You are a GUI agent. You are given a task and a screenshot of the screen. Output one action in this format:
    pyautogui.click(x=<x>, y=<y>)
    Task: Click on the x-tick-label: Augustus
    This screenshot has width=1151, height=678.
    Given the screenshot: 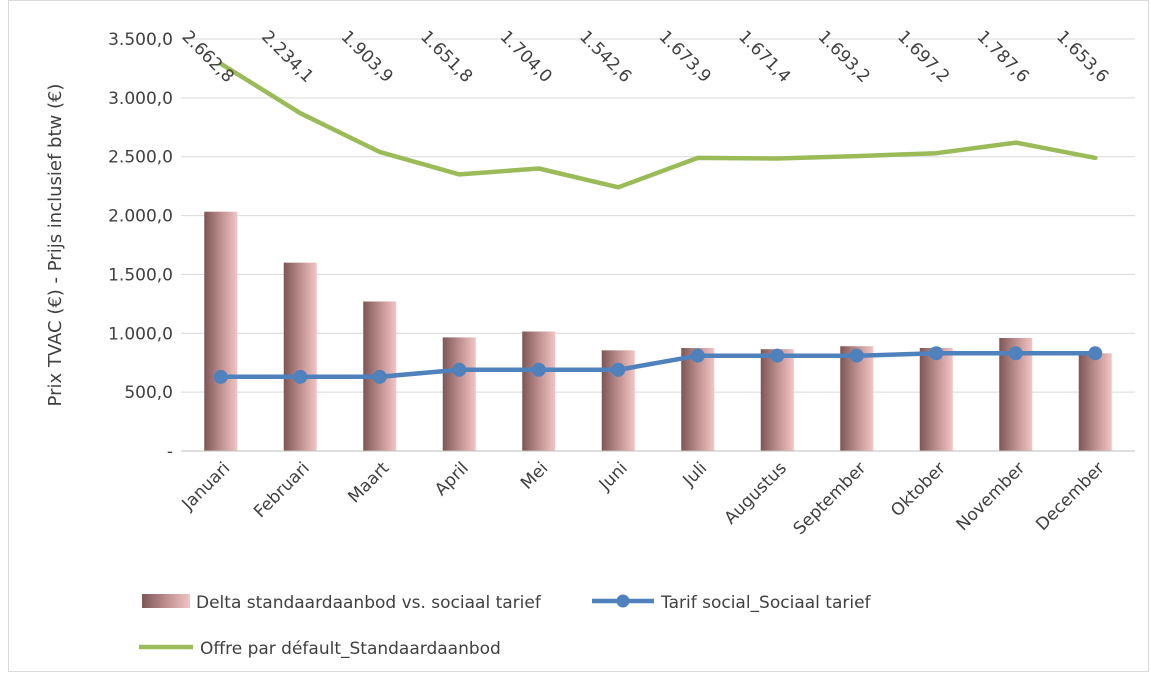 What is the action you would take?
    pyautogui.click(x=756, y=493)
    